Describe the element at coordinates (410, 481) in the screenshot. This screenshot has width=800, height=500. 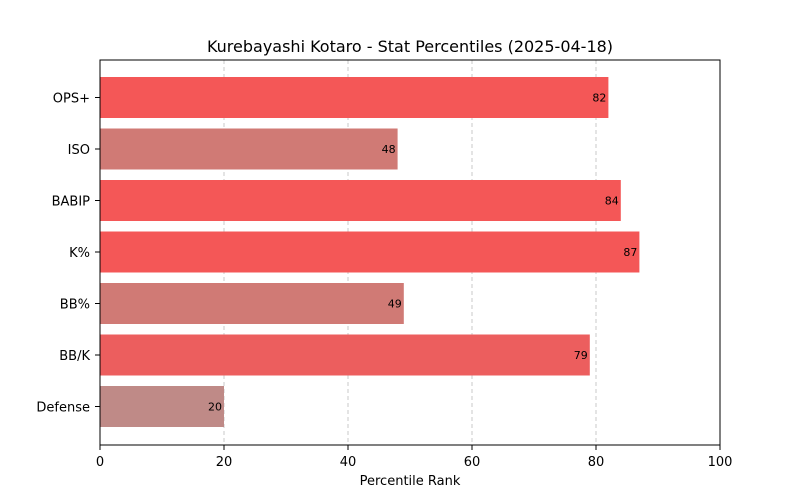
I see `x-axis-label: Percentile Rank` at that location.